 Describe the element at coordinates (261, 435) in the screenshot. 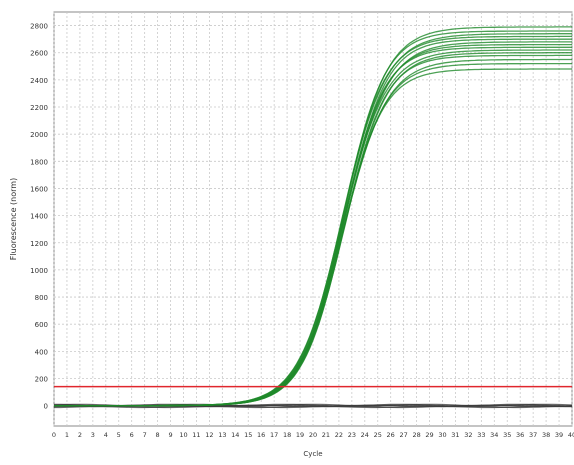

I see `x-tick-label: 16` at that location.